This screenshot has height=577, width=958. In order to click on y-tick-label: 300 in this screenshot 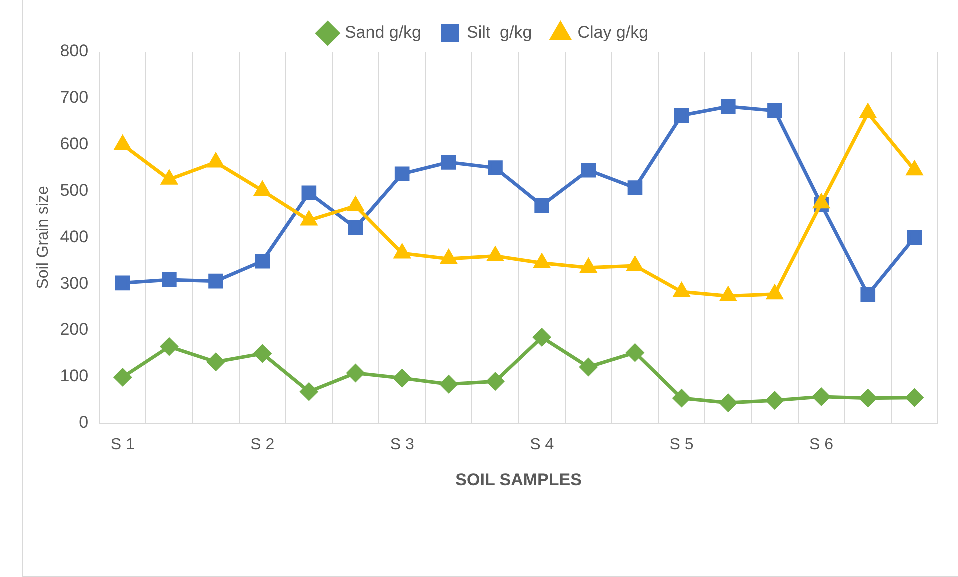, I will do `click(74, 283)`.